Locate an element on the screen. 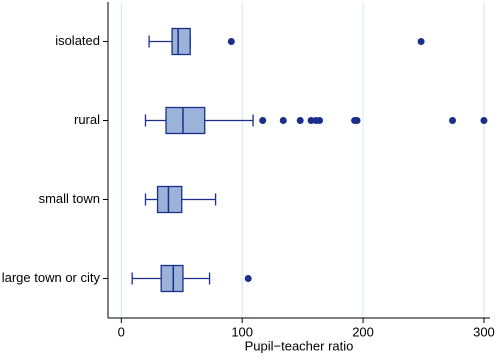 The width and height of the screenshot is (500, 361). x-tick-label: 100 is located at coordinates (242, 331).